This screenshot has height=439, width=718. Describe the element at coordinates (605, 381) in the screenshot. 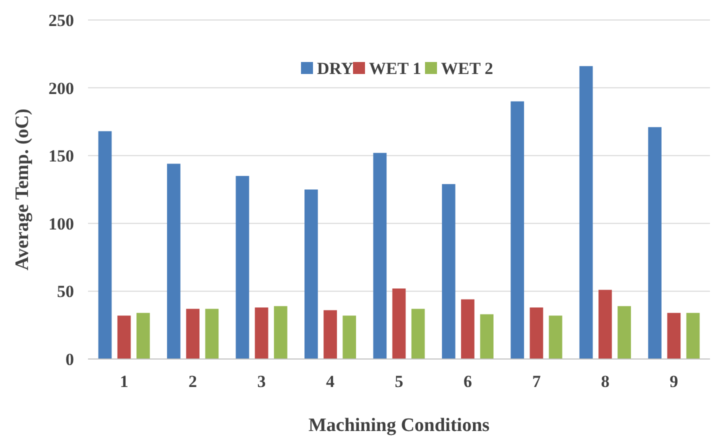

I see `x-tick-label: 8` at that location.